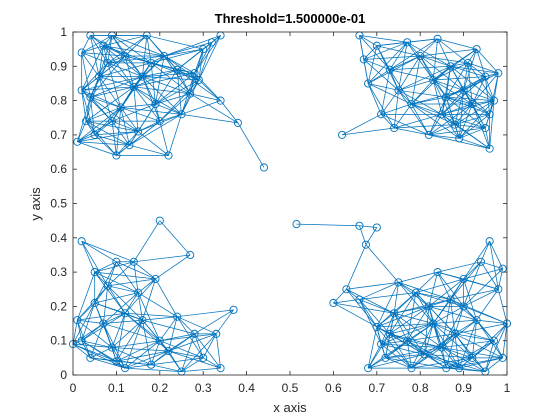 The image size is (560, 420). What do you see at coordinates (290, 388) in the screenshot?
I see `x-tick-label: 0.5` at bounding box center [290, 388].